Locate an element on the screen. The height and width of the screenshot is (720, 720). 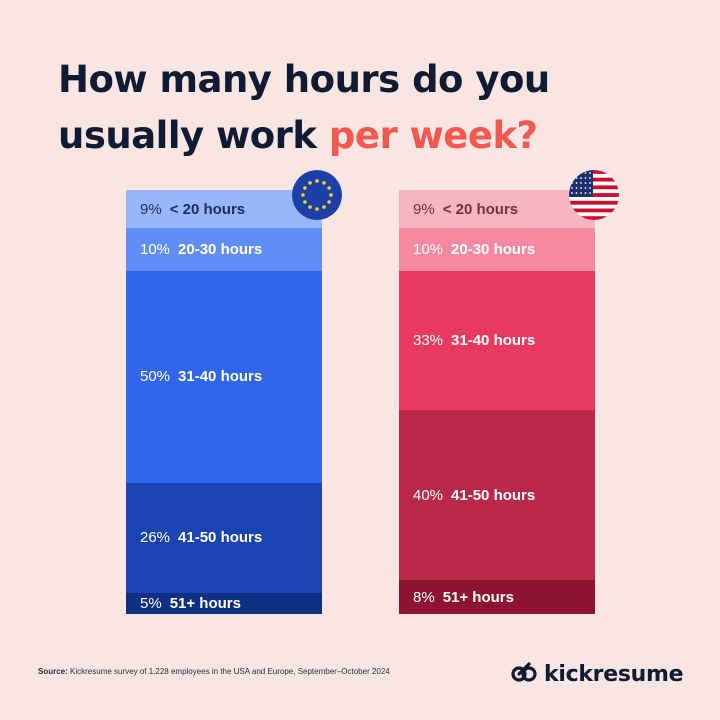
source-label: Source: is located at coordinates (53, 671).